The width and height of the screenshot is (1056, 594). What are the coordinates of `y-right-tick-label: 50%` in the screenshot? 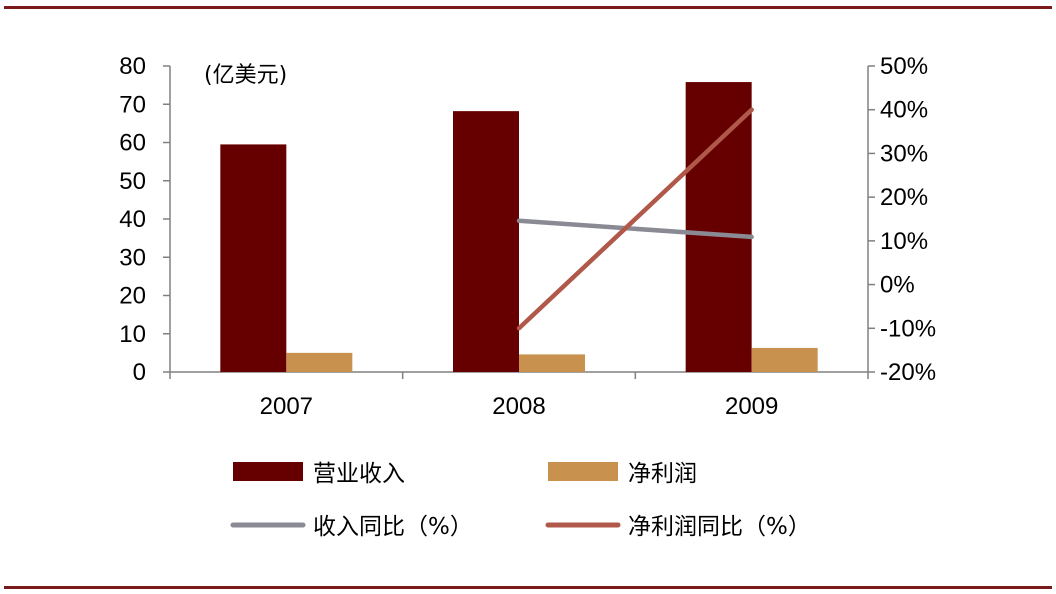 It's located at (904, 66).